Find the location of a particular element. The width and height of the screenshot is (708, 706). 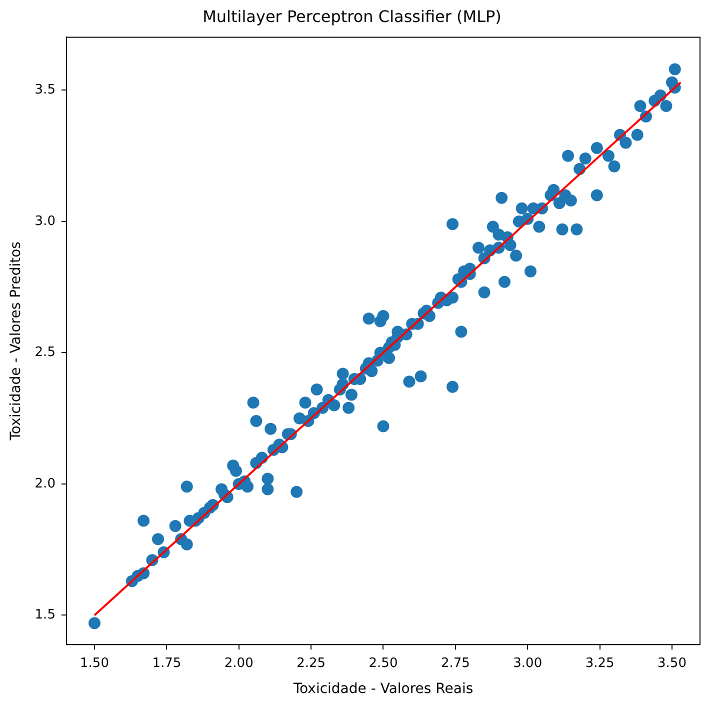

x-tick-label: 3.50 is located at coordinates (672, 663).